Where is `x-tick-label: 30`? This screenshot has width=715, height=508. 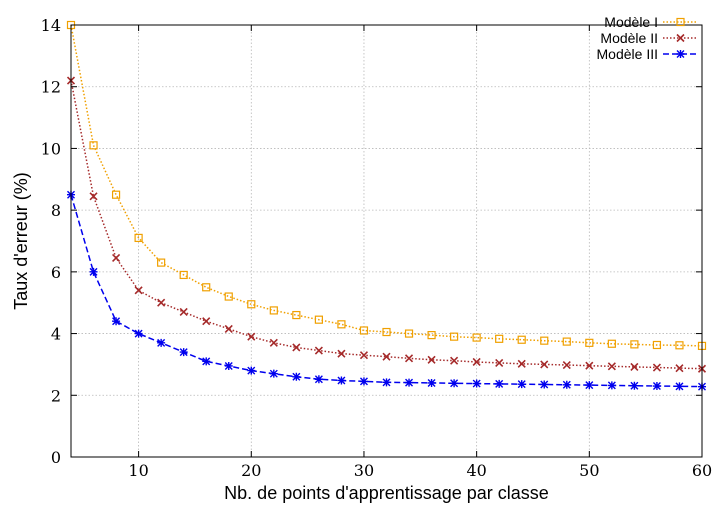 x-tick-label: 30 is located at coordinates (364, 470).